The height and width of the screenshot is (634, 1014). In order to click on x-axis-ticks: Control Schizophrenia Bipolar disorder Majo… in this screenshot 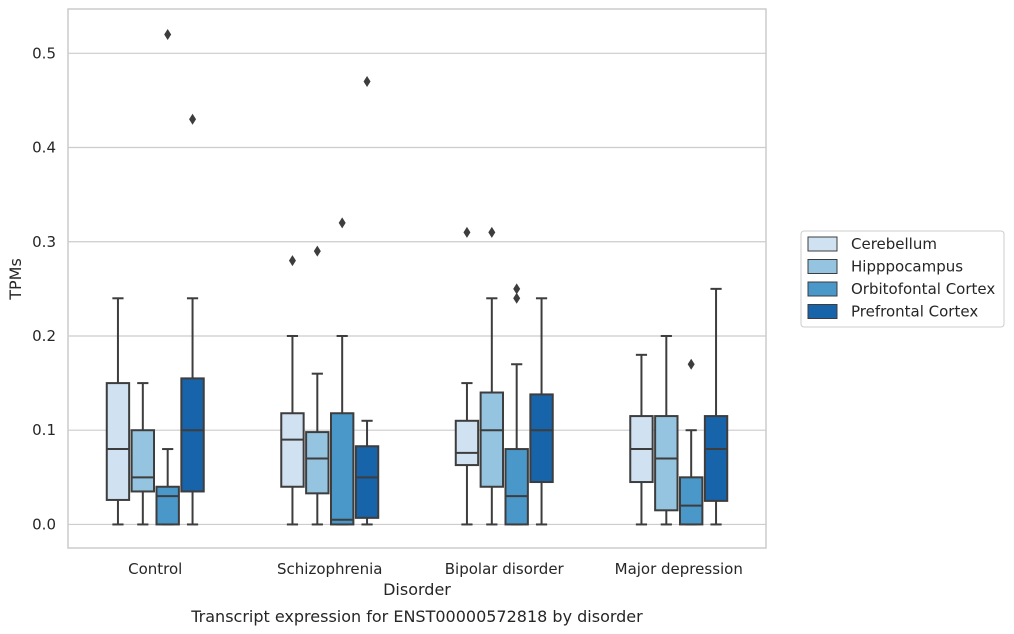, I will do `click(435, 569)`.